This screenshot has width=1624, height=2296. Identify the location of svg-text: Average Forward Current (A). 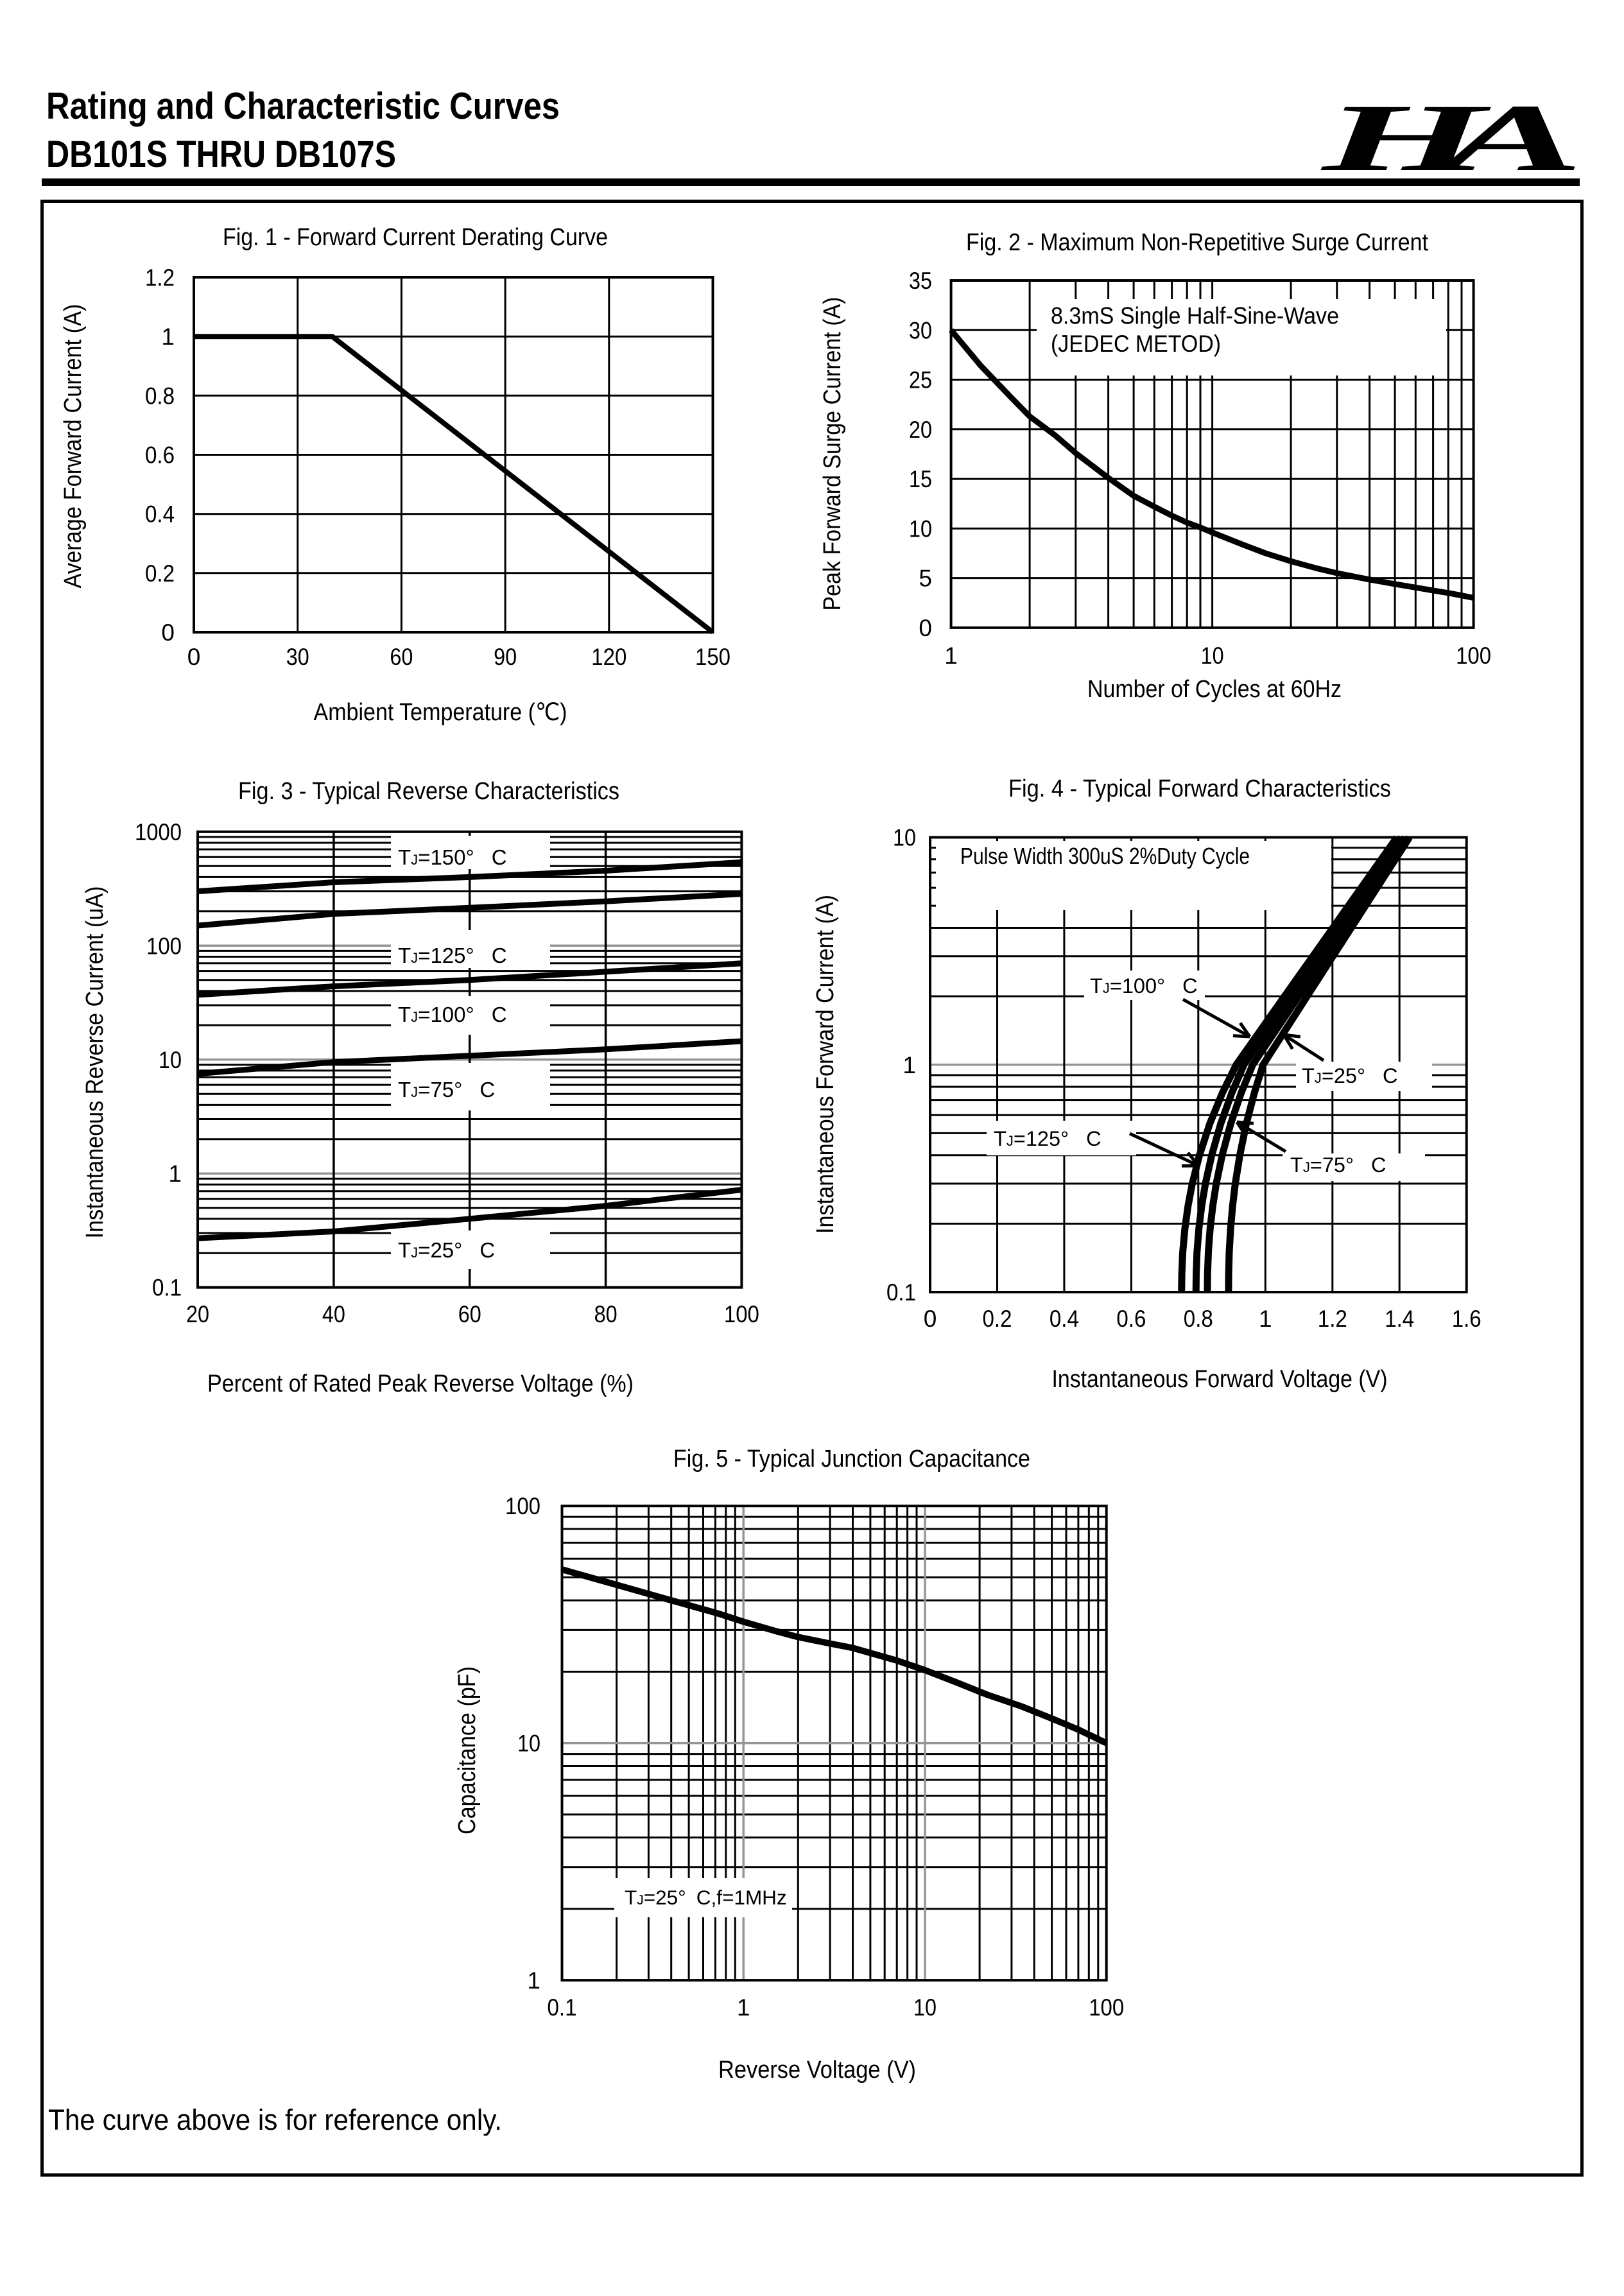
(73, 446).